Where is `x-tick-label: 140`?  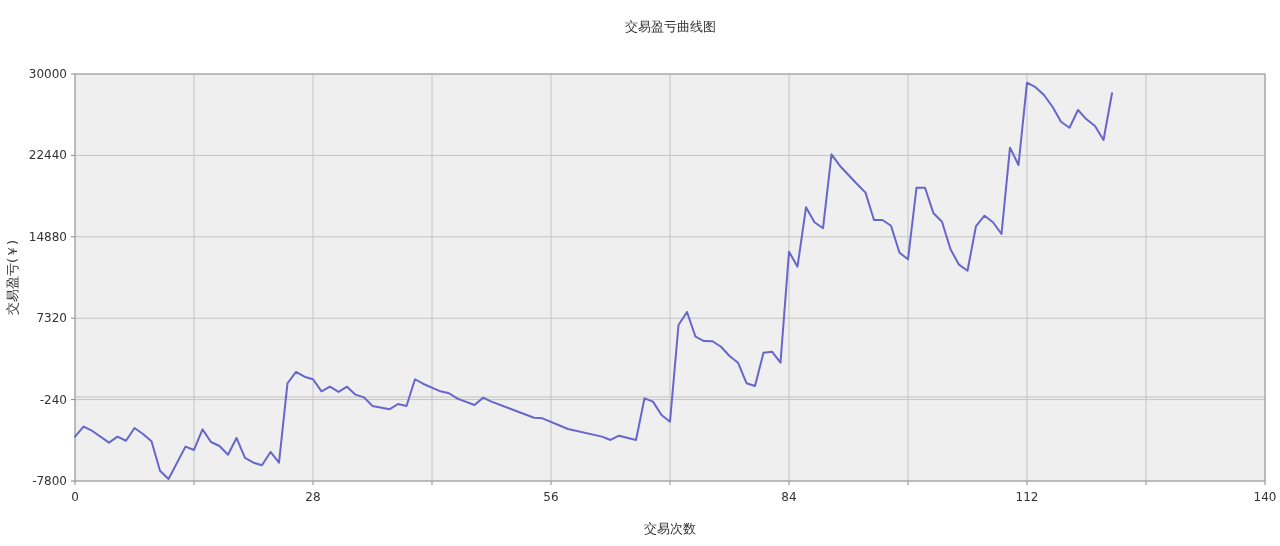
x-tick-label: 140 is located at coordinates (1265, 497).